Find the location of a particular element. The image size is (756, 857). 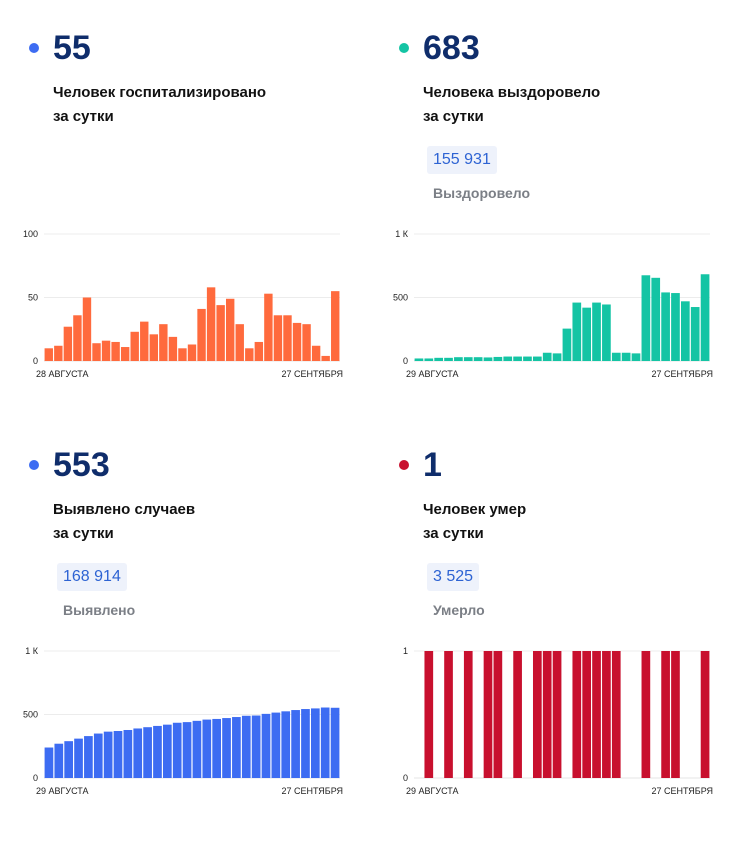

total-value: 3 525 is located at coordinates (453, 577).